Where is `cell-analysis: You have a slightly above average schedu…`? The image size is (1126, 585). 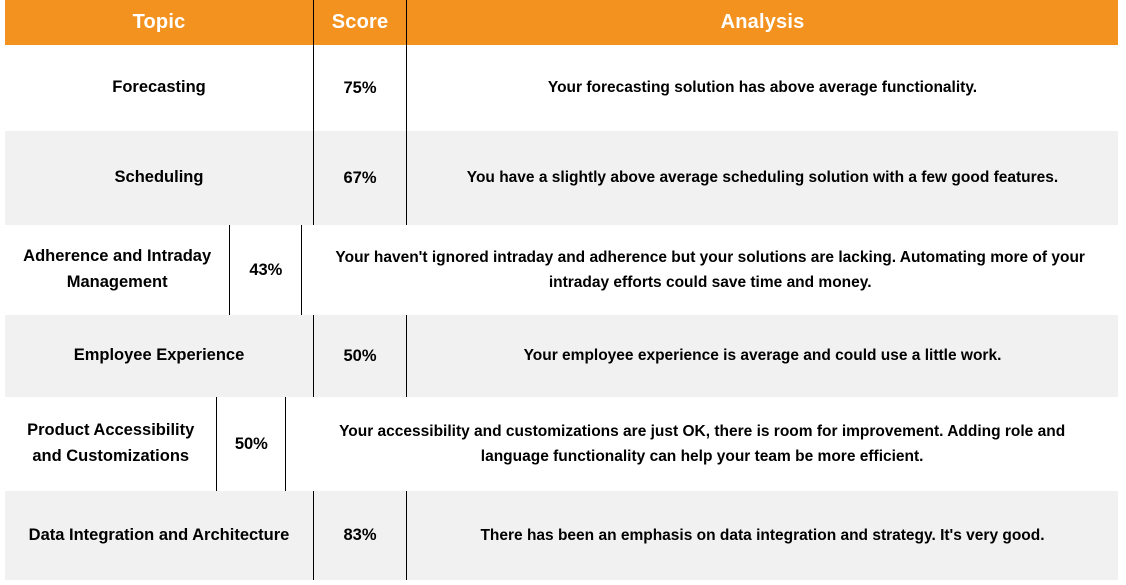 cell-analysis: You have a slightly above average schedu… is located at coordinates (762, 178).